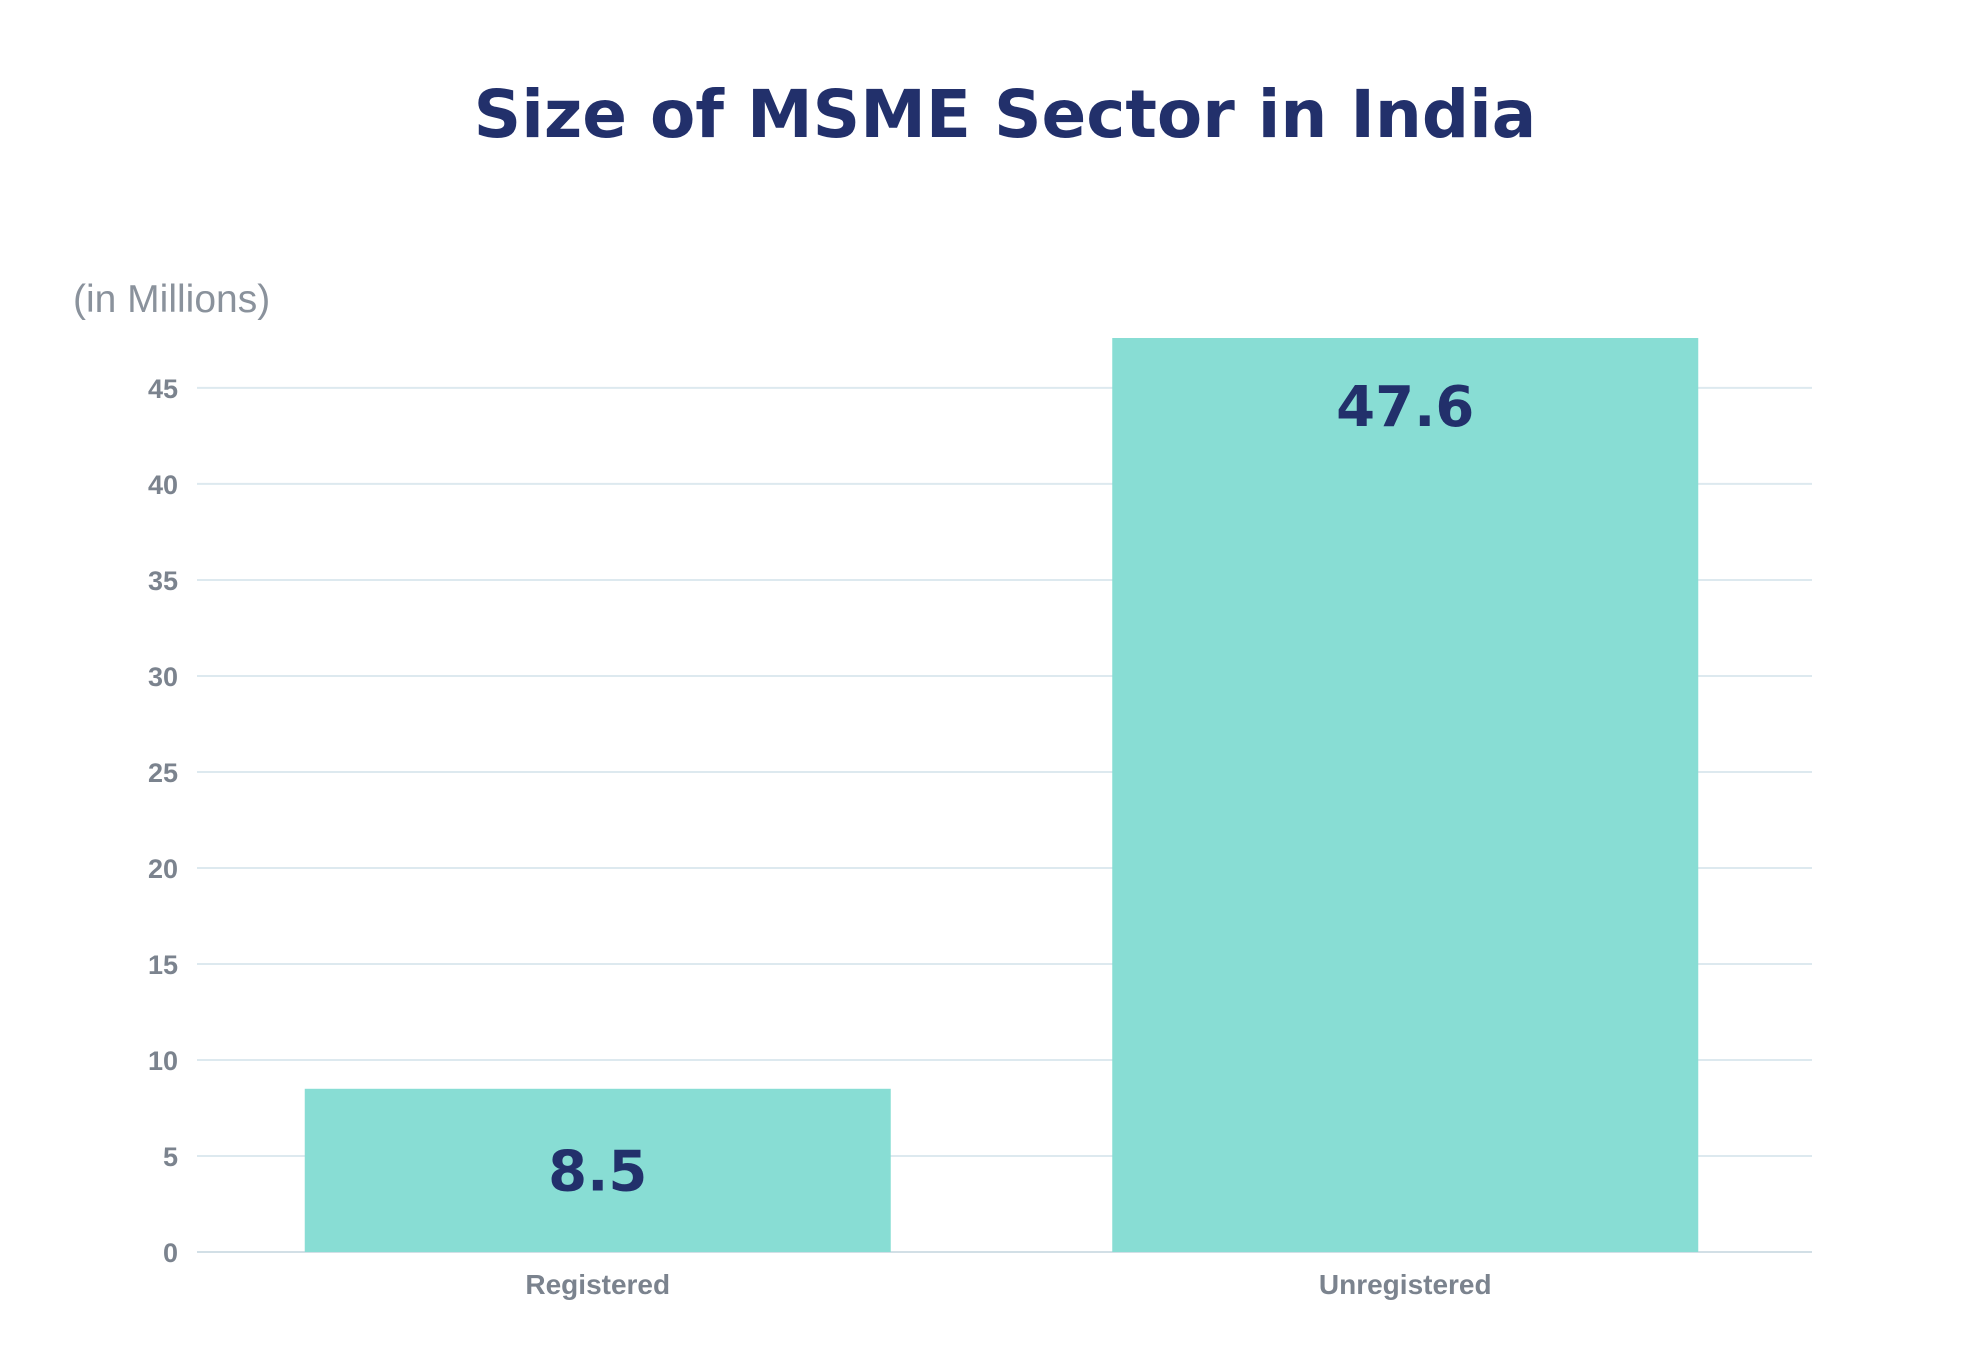  I want to click on x-category-label: Registered, so click(597, 1284).